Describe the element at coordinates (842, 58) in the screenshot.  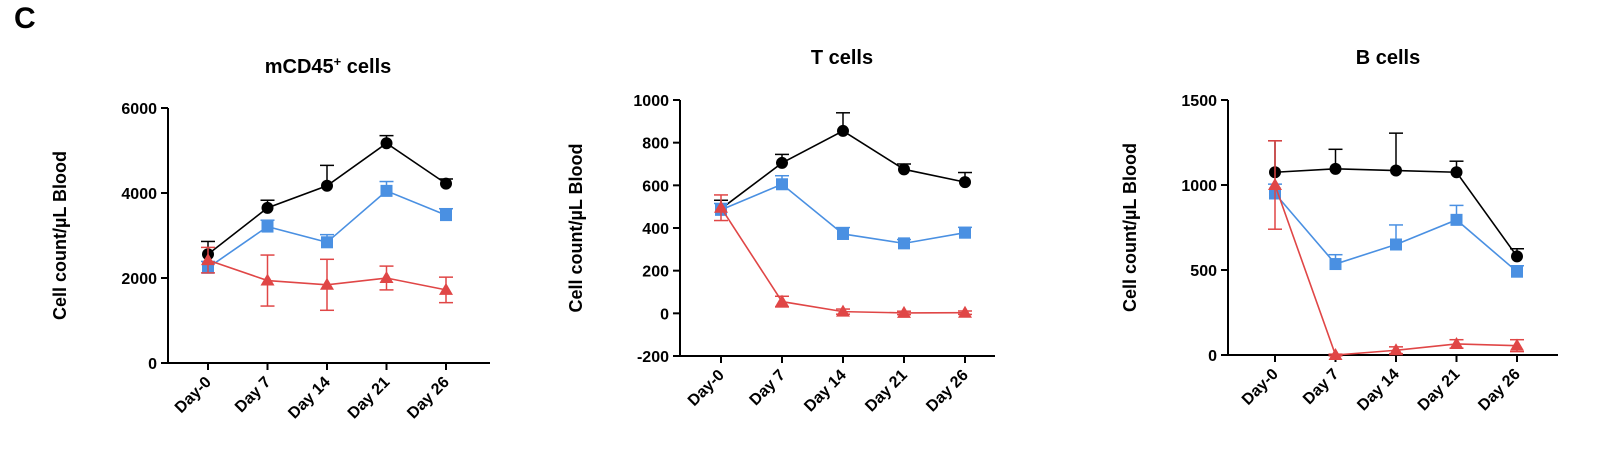
I see `chart-title: T cells` at that location.